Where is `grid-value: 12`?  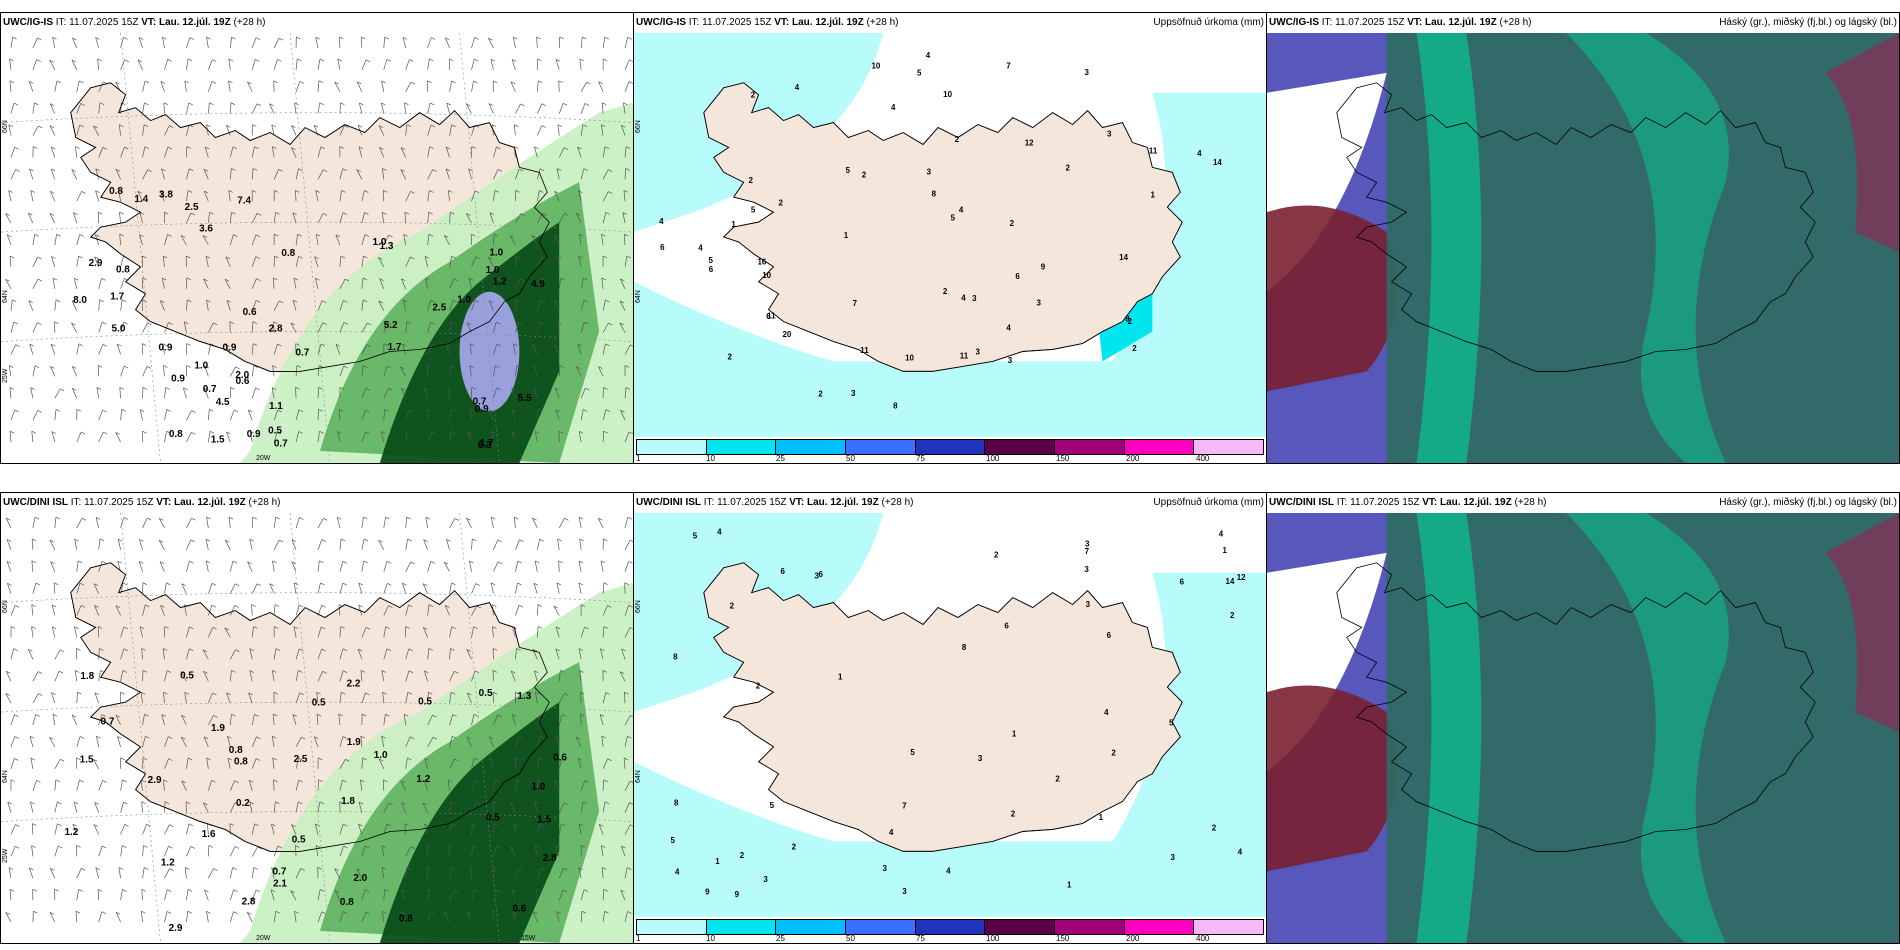
grid-value: 12 is located at coordinates (1029, 142).